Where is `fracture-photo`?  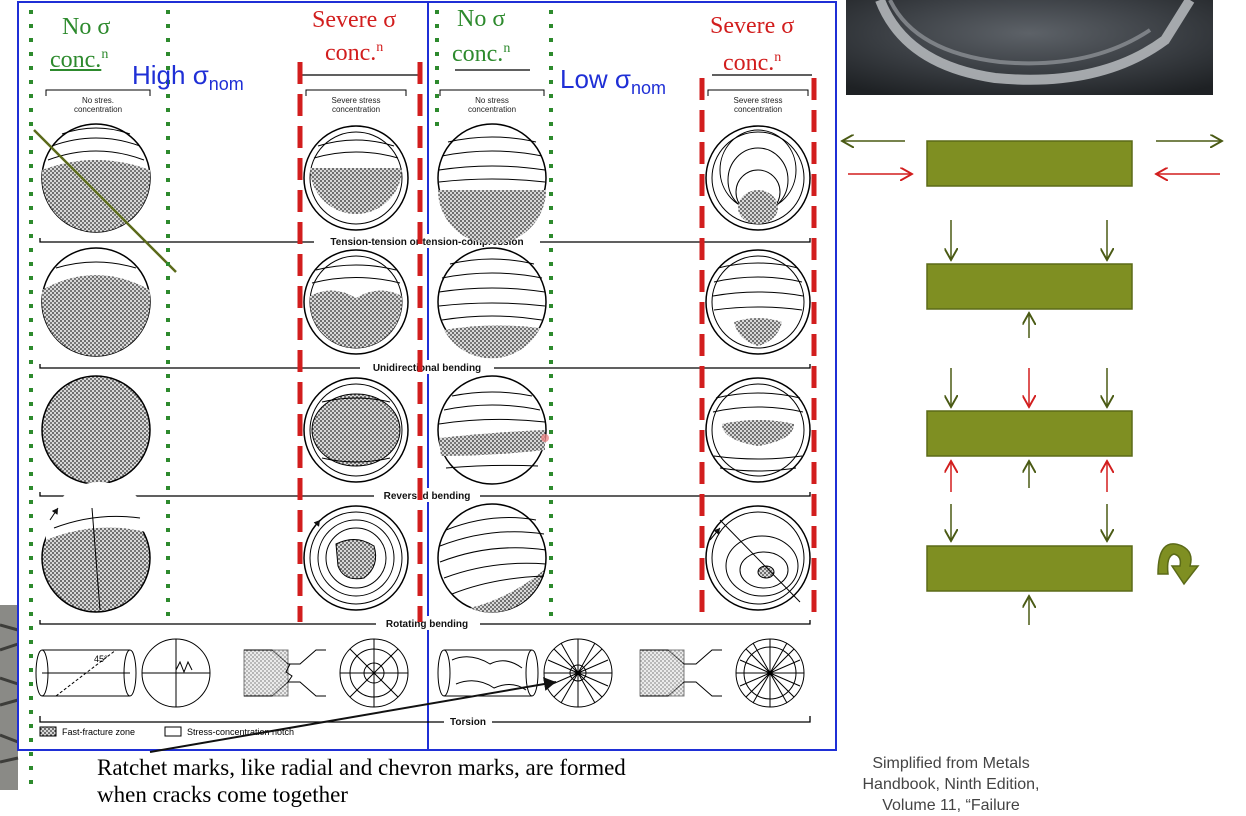
fracture-photo is located at coordinates (1029, 47).